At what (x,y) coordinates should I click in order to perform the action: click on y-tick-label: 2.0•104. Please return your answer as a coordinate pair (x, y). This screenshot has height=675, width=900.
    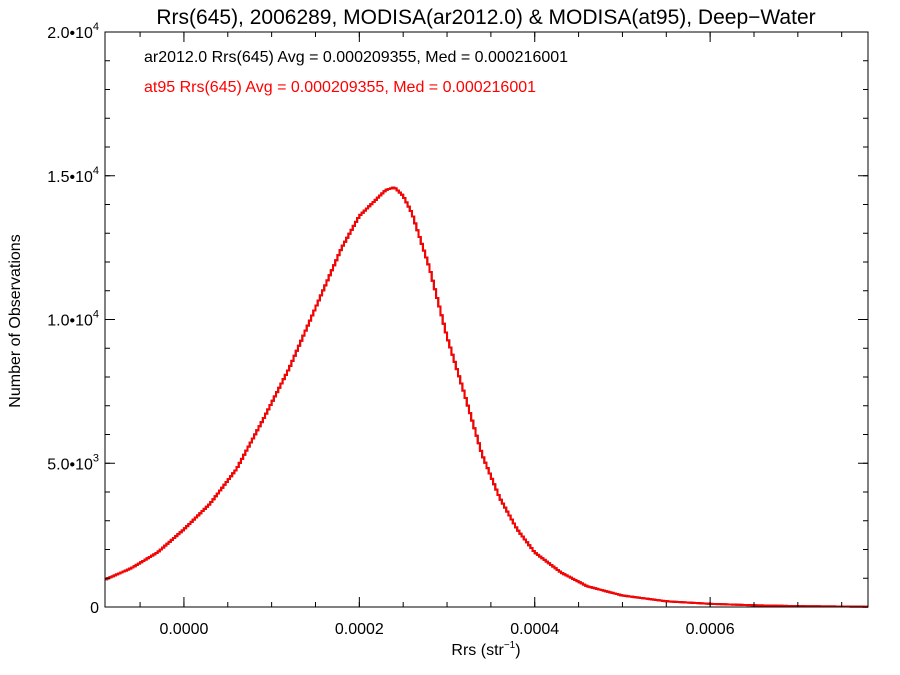
    Looking at the image, I should click on (73, 31).